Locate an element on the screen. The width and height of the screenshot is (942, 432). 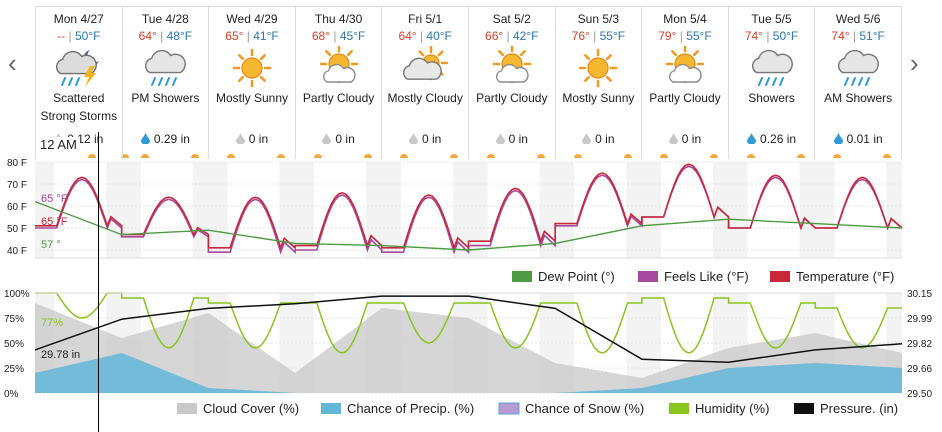
forecast-day: Sun 5/3 76° | 55°F Mostly Sunny 0 in is located at coordinates (598, 83).